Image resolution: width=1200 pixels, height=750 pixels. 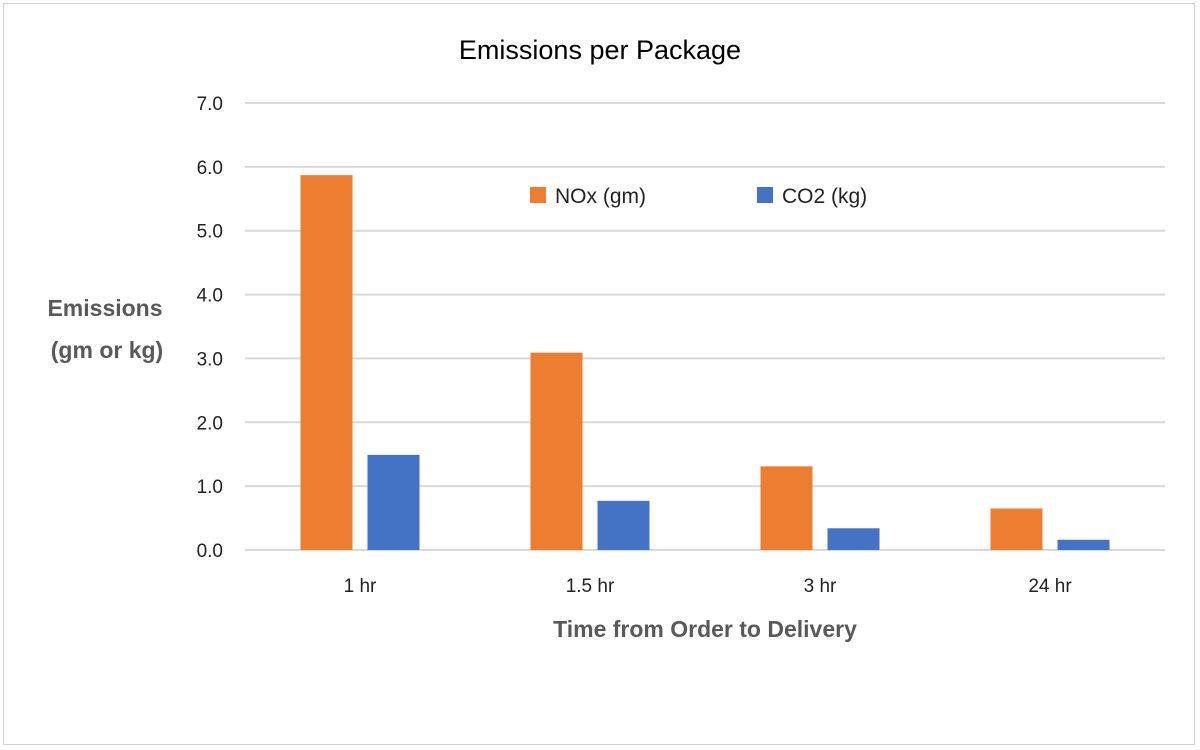 What do you see at coordinates (210, 423) in the screenshot?
I see `y-tick-label: 2.0` at bounding box center [210, 423].